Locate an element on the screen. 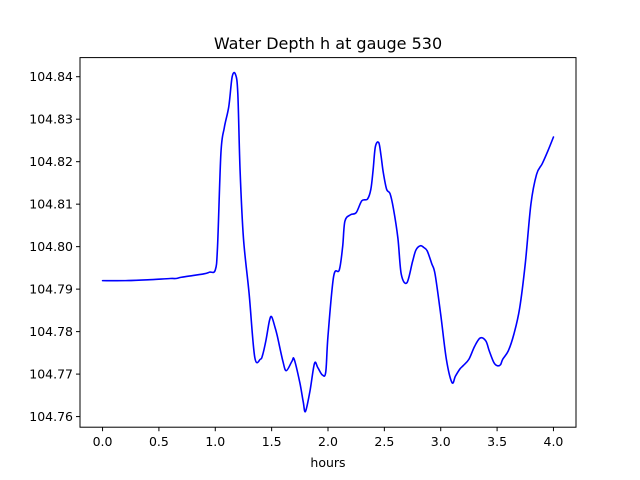 The height and width of the screenshot is (480, 640). y-tick-label: 104.79 is located at coordinates (51, 289).